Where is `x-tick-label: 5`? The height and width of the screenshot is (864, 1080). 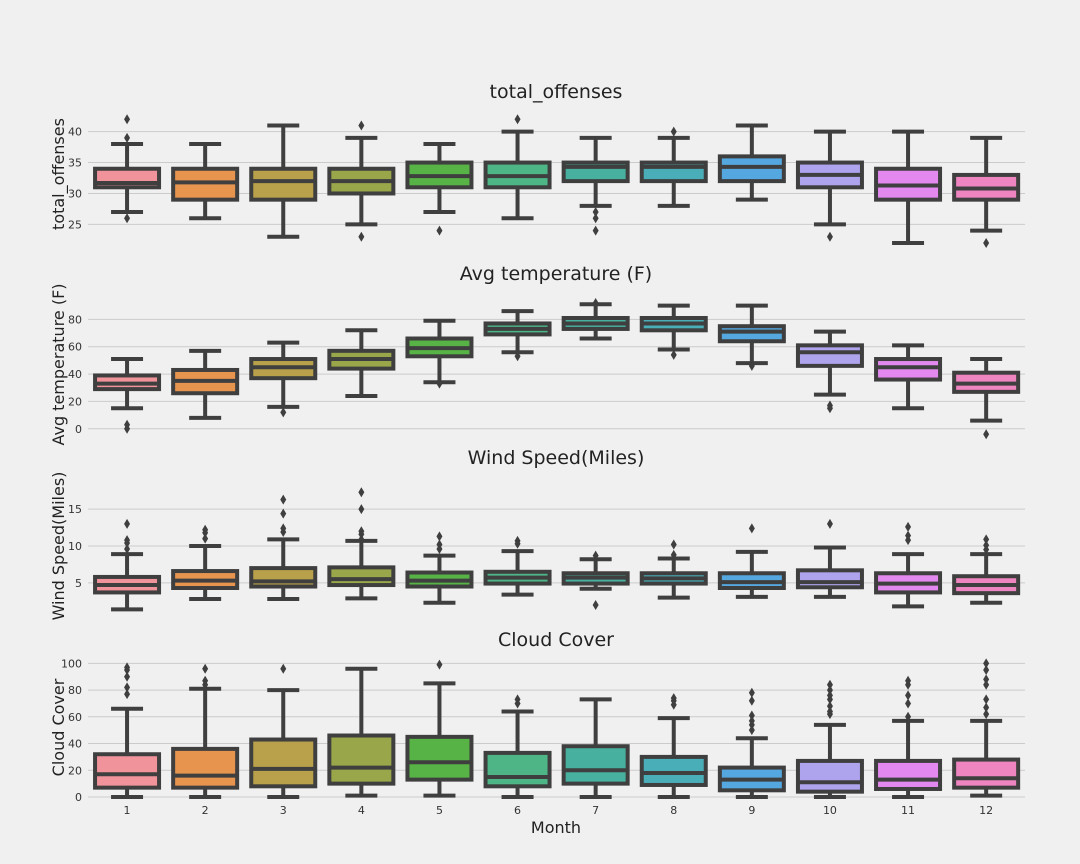
x-tick-label: 5 is located at coordinates (439, 810).